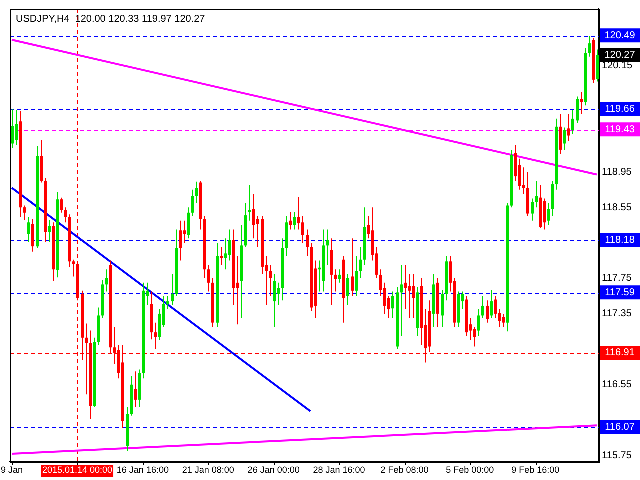 The image size is (640, 480). I want to click on ref-line-label: 119.43, so click(620, 130).